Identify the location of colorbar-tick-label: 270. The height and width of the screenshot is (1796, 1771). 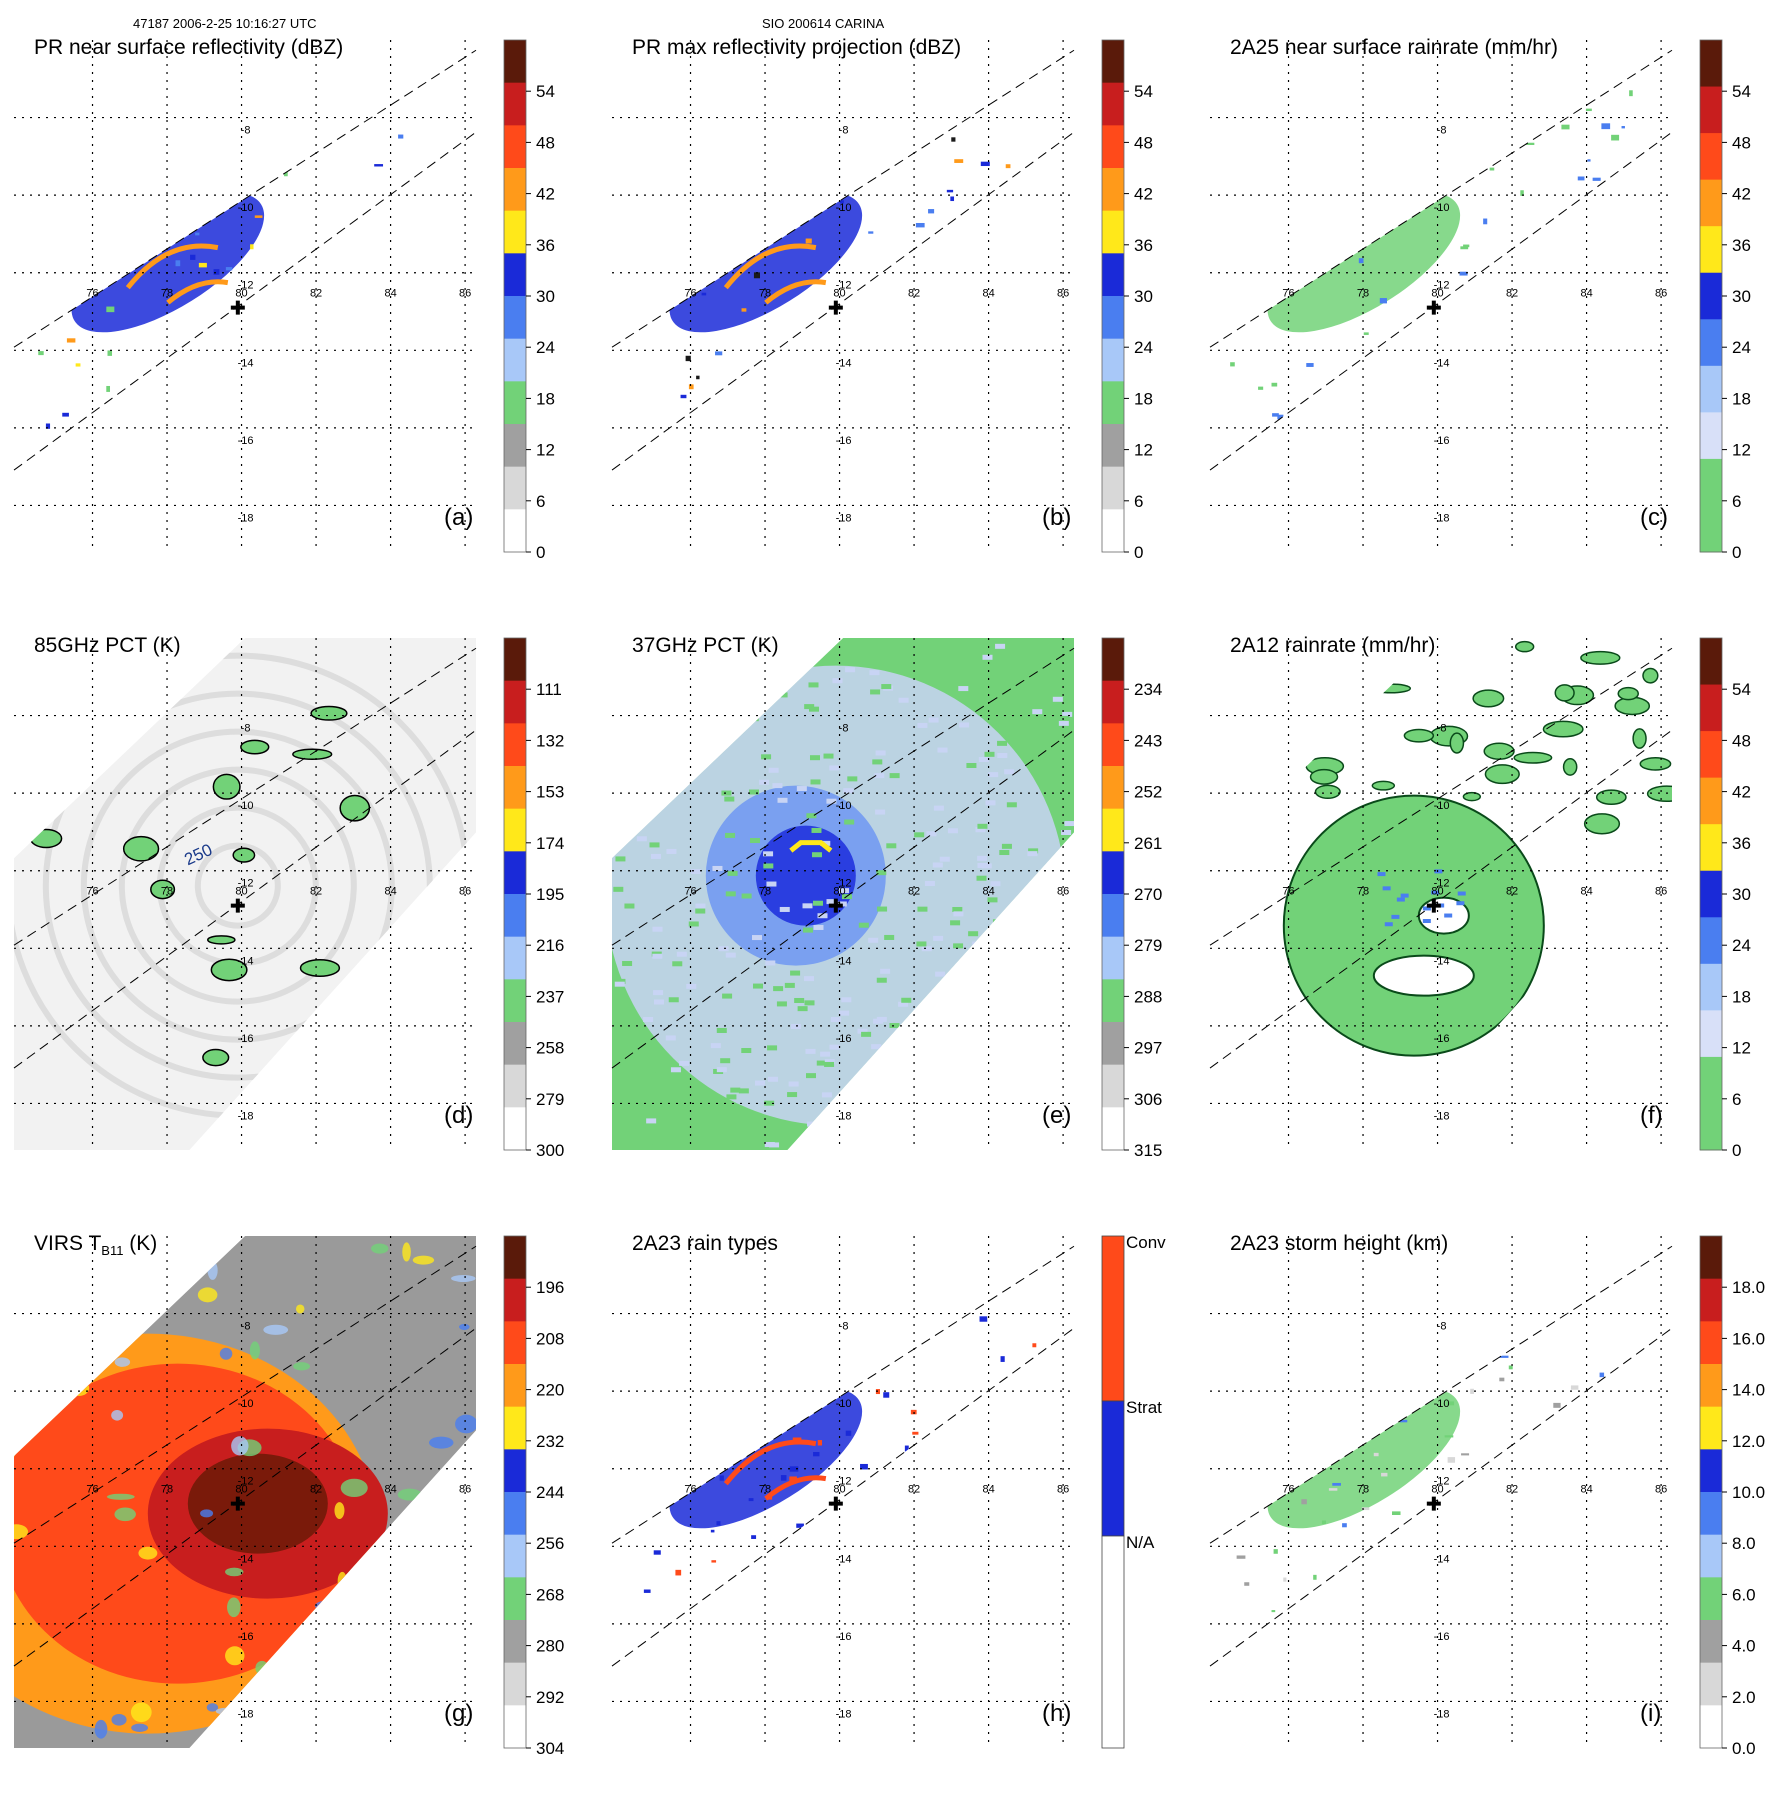
(1148, 894).